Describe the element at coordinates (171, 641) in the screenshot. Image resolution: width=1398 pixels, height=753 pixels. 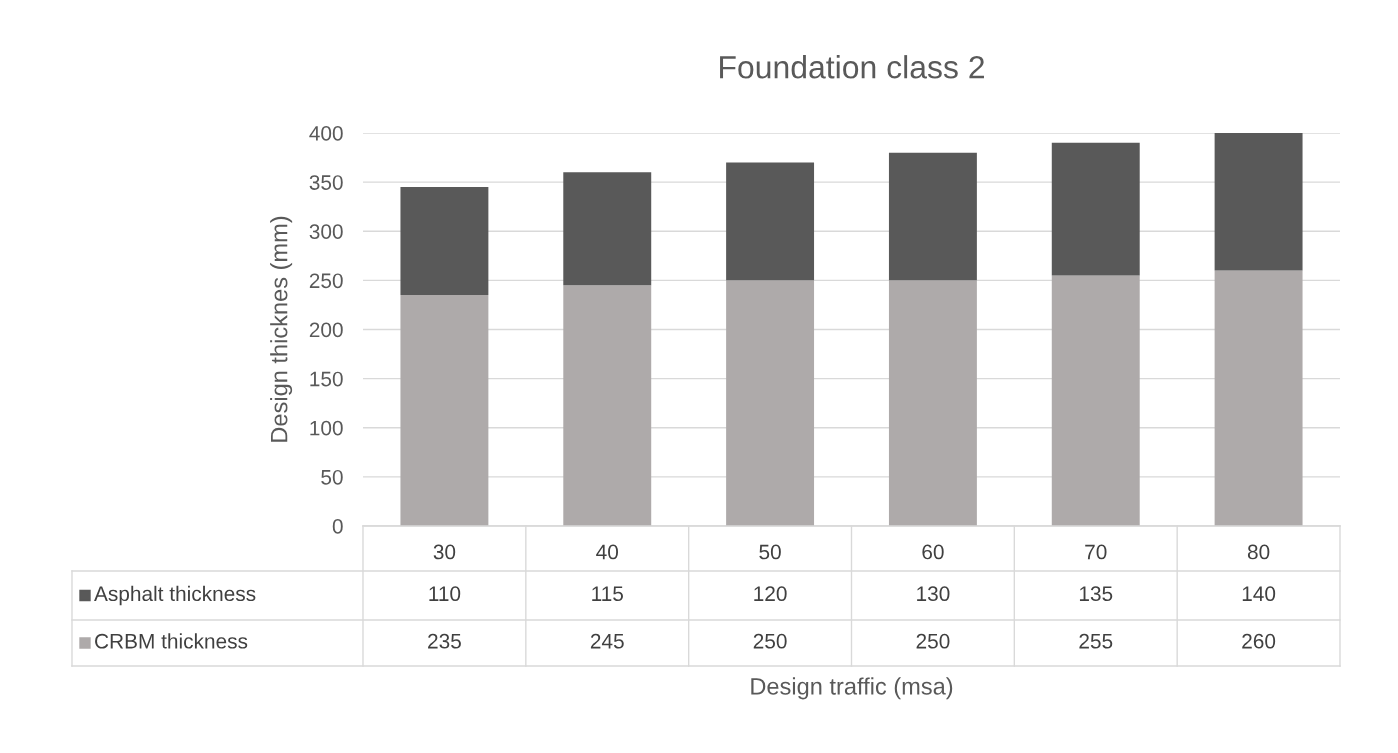
I see `legend-label: CRBM thickness` at that location.